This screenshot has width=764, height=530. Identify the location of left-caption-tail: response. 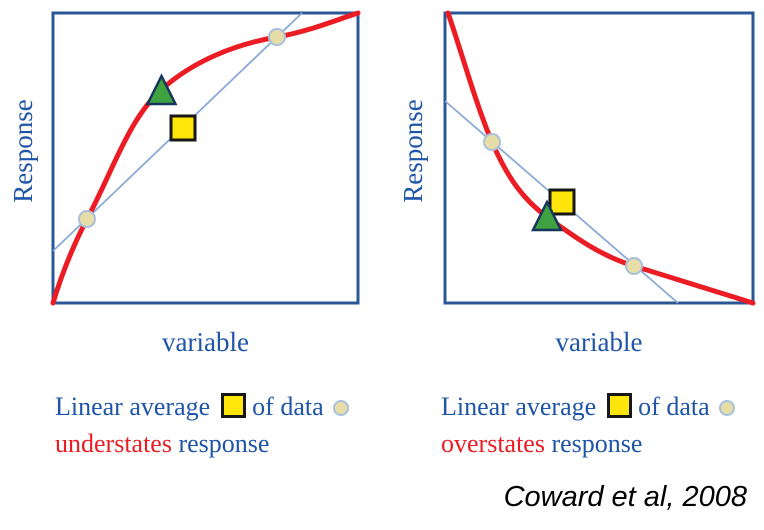
(224, 443).